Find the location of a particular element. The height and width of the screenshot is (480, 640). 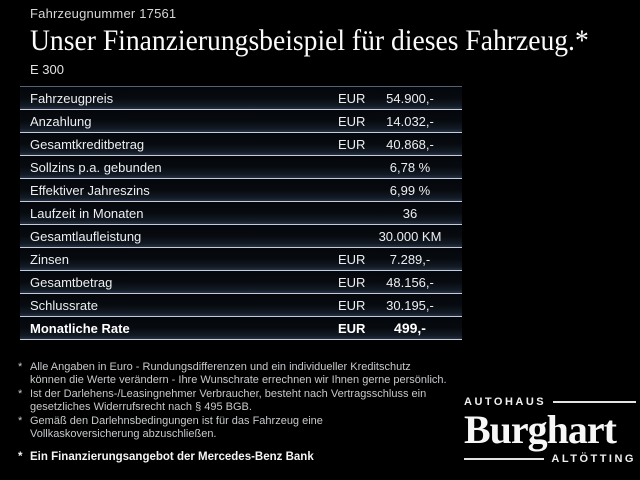

row-value: 48.156,- is located at coordinates (410, 282).